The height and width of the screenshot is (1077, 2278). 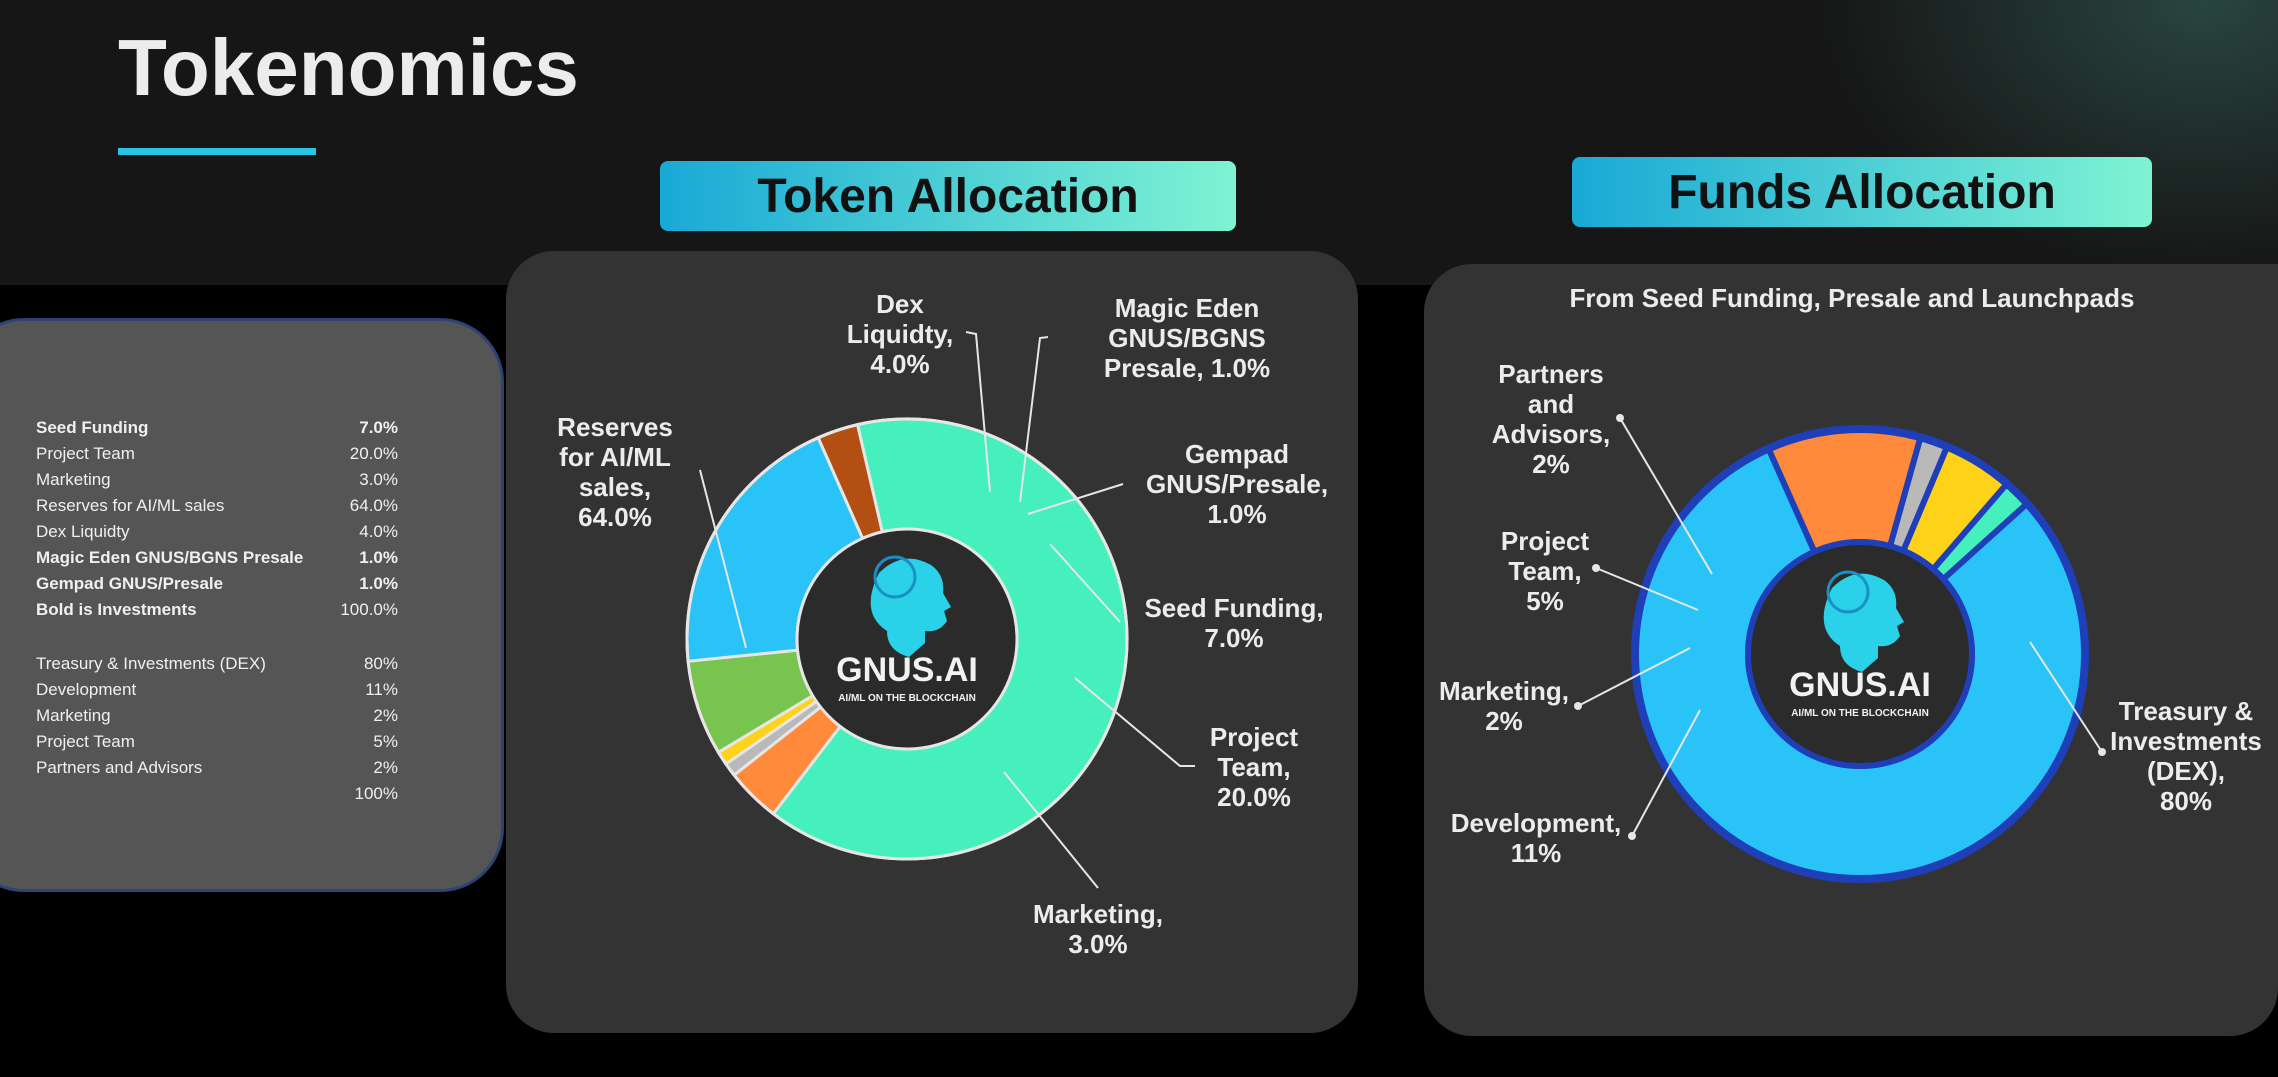 What do you see at coordinates (151, 663) in the screenshot?
I see `table-row-label: Treasury & Investments (DEX)` at bounding box center [151, 663].